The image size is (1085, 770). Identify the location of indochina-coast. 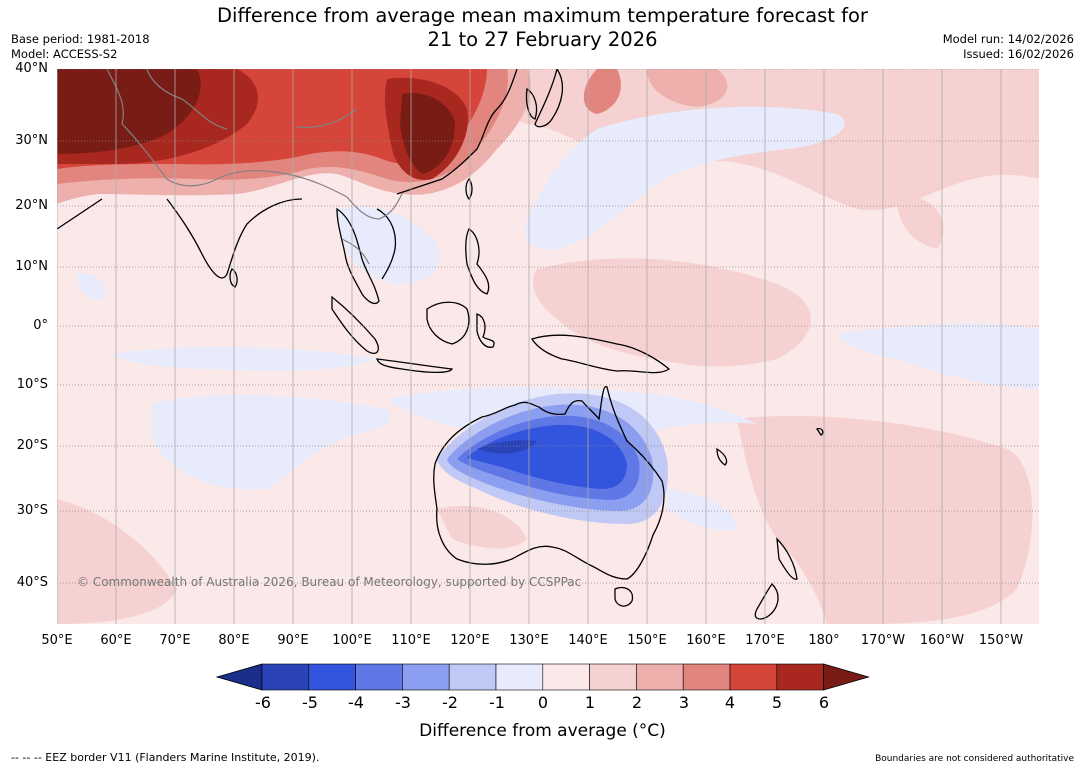
(358, 256).